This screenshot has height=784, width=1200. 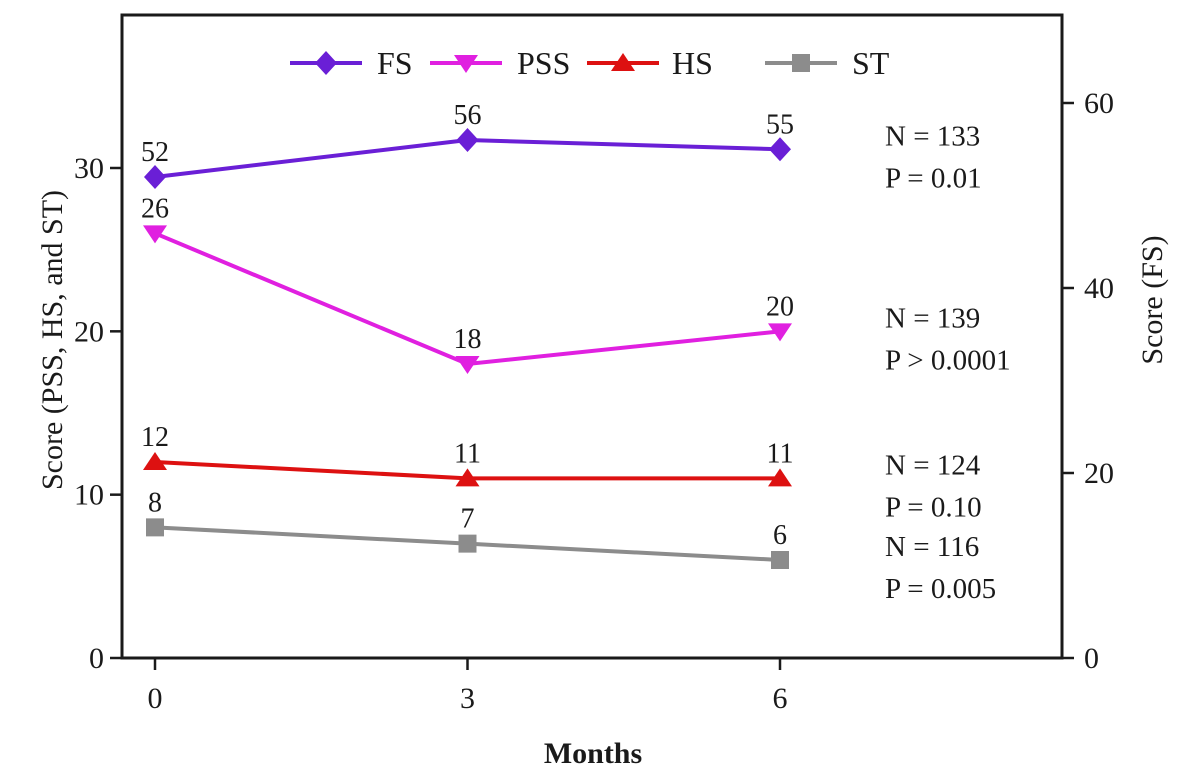 I want to click on x-axis-title: Months, so click(x=593, y=753).